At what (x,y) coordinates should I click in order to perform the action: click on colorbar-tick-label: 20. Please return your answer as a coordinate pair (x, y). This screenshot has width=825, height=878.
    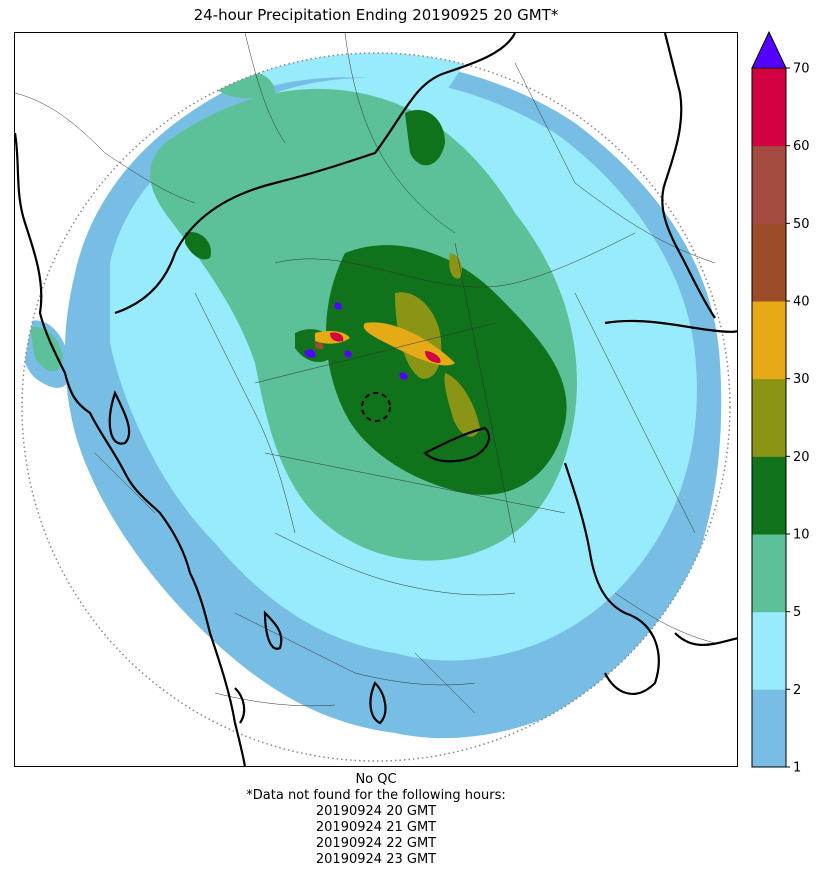
    Looking at the image, I should click on (801, 457).